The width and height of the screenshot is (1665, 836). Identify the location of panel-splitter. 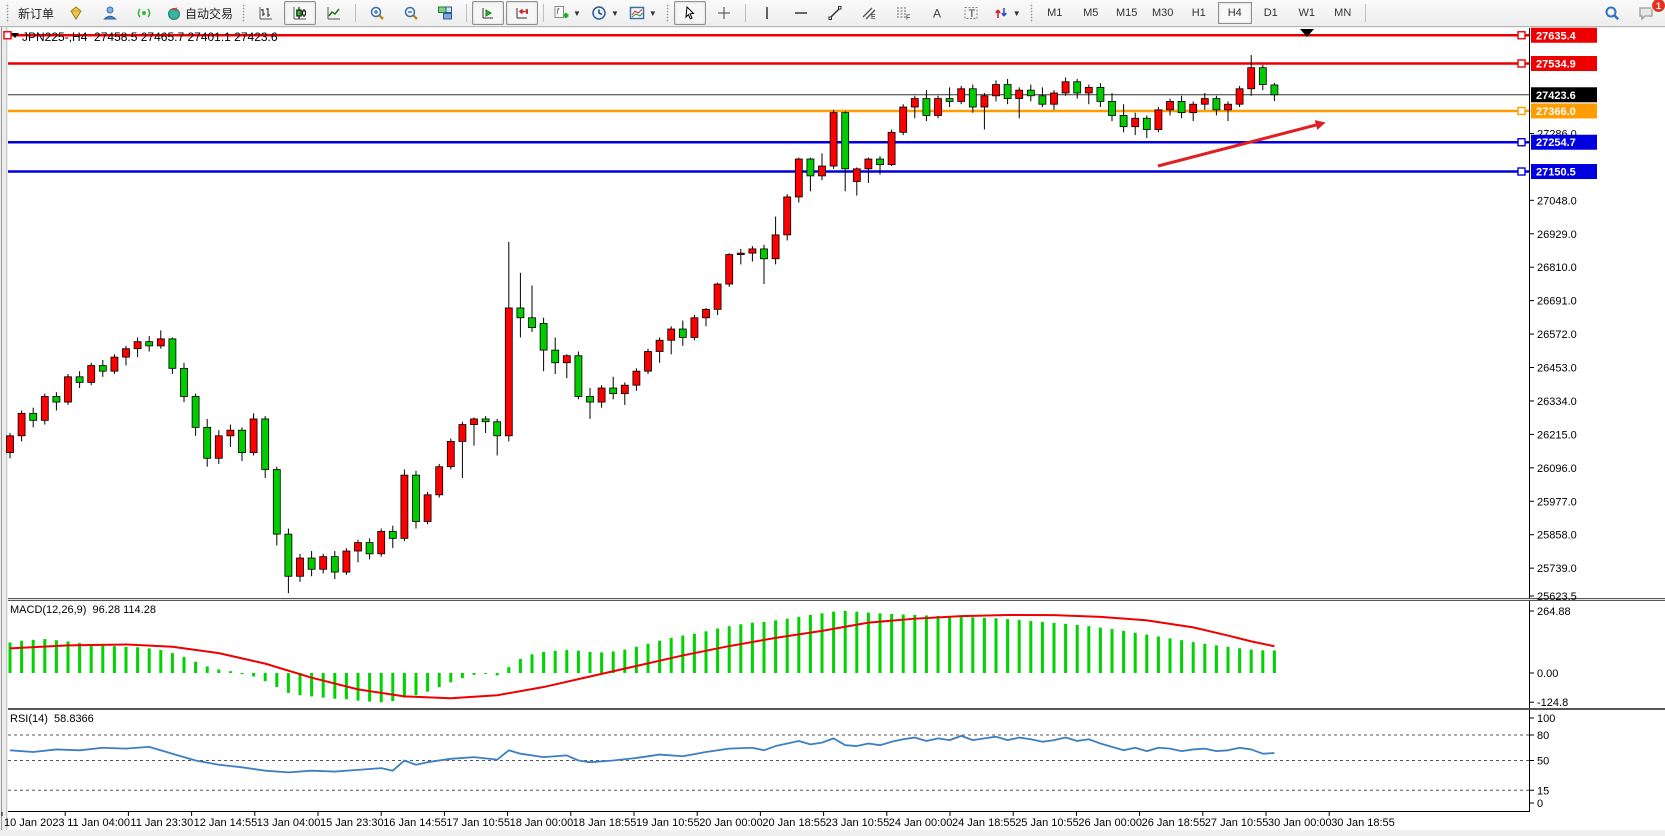
(836, 599).